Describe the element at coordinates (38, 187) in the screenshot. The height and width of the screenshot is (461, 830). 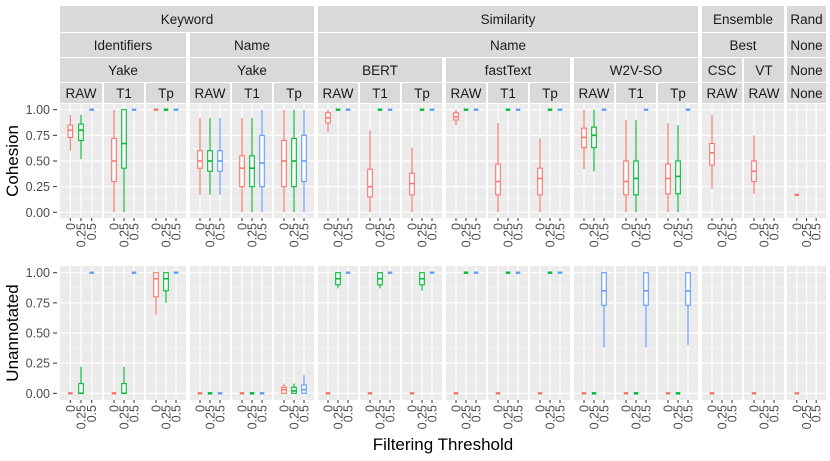
I see `y-tick-label: 0.25` at that location.